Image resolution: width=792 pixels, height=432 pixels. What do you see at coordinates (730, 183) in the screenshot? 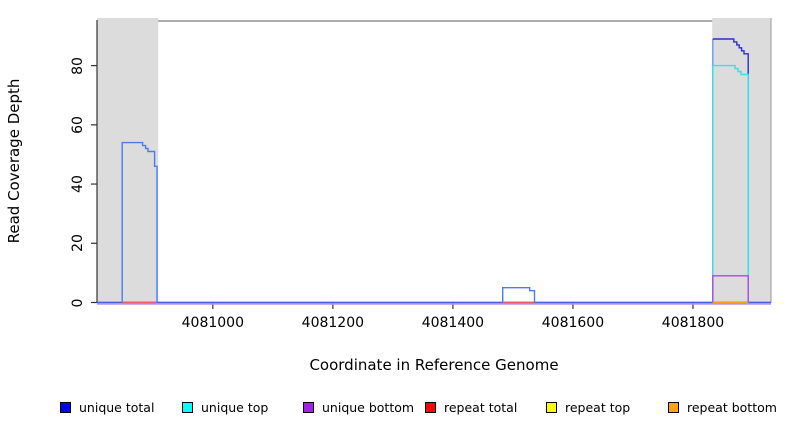
I see `series-unique-top` at bounding box center [730, 183].